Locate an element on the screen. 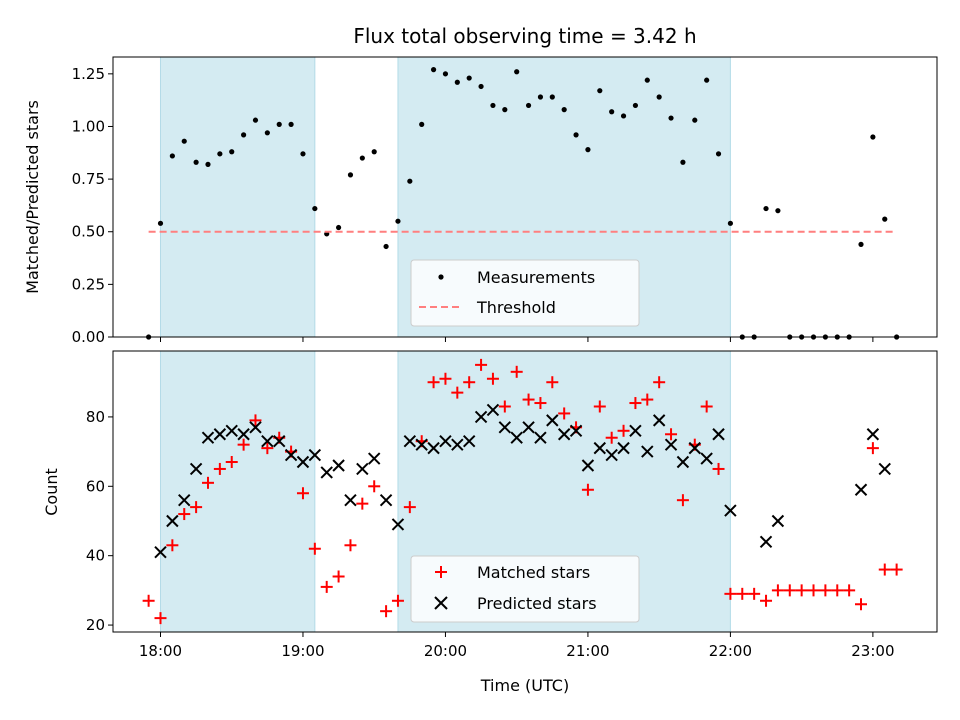 The width and height of the screenshot is (960, 720). bottom-x-ticks: 18:00 19:00 20:00 21:00 22:00 23:00 is located at coordinates (517, 646).